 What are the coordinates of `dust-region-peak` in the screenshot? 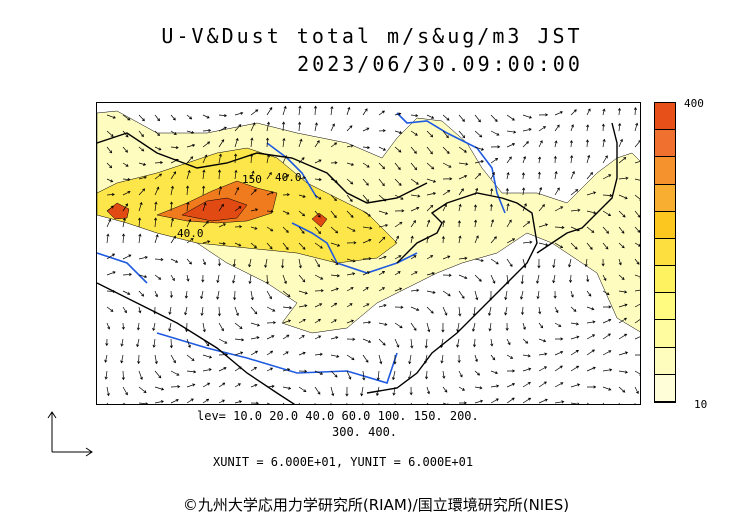 It's located at (214, 209).